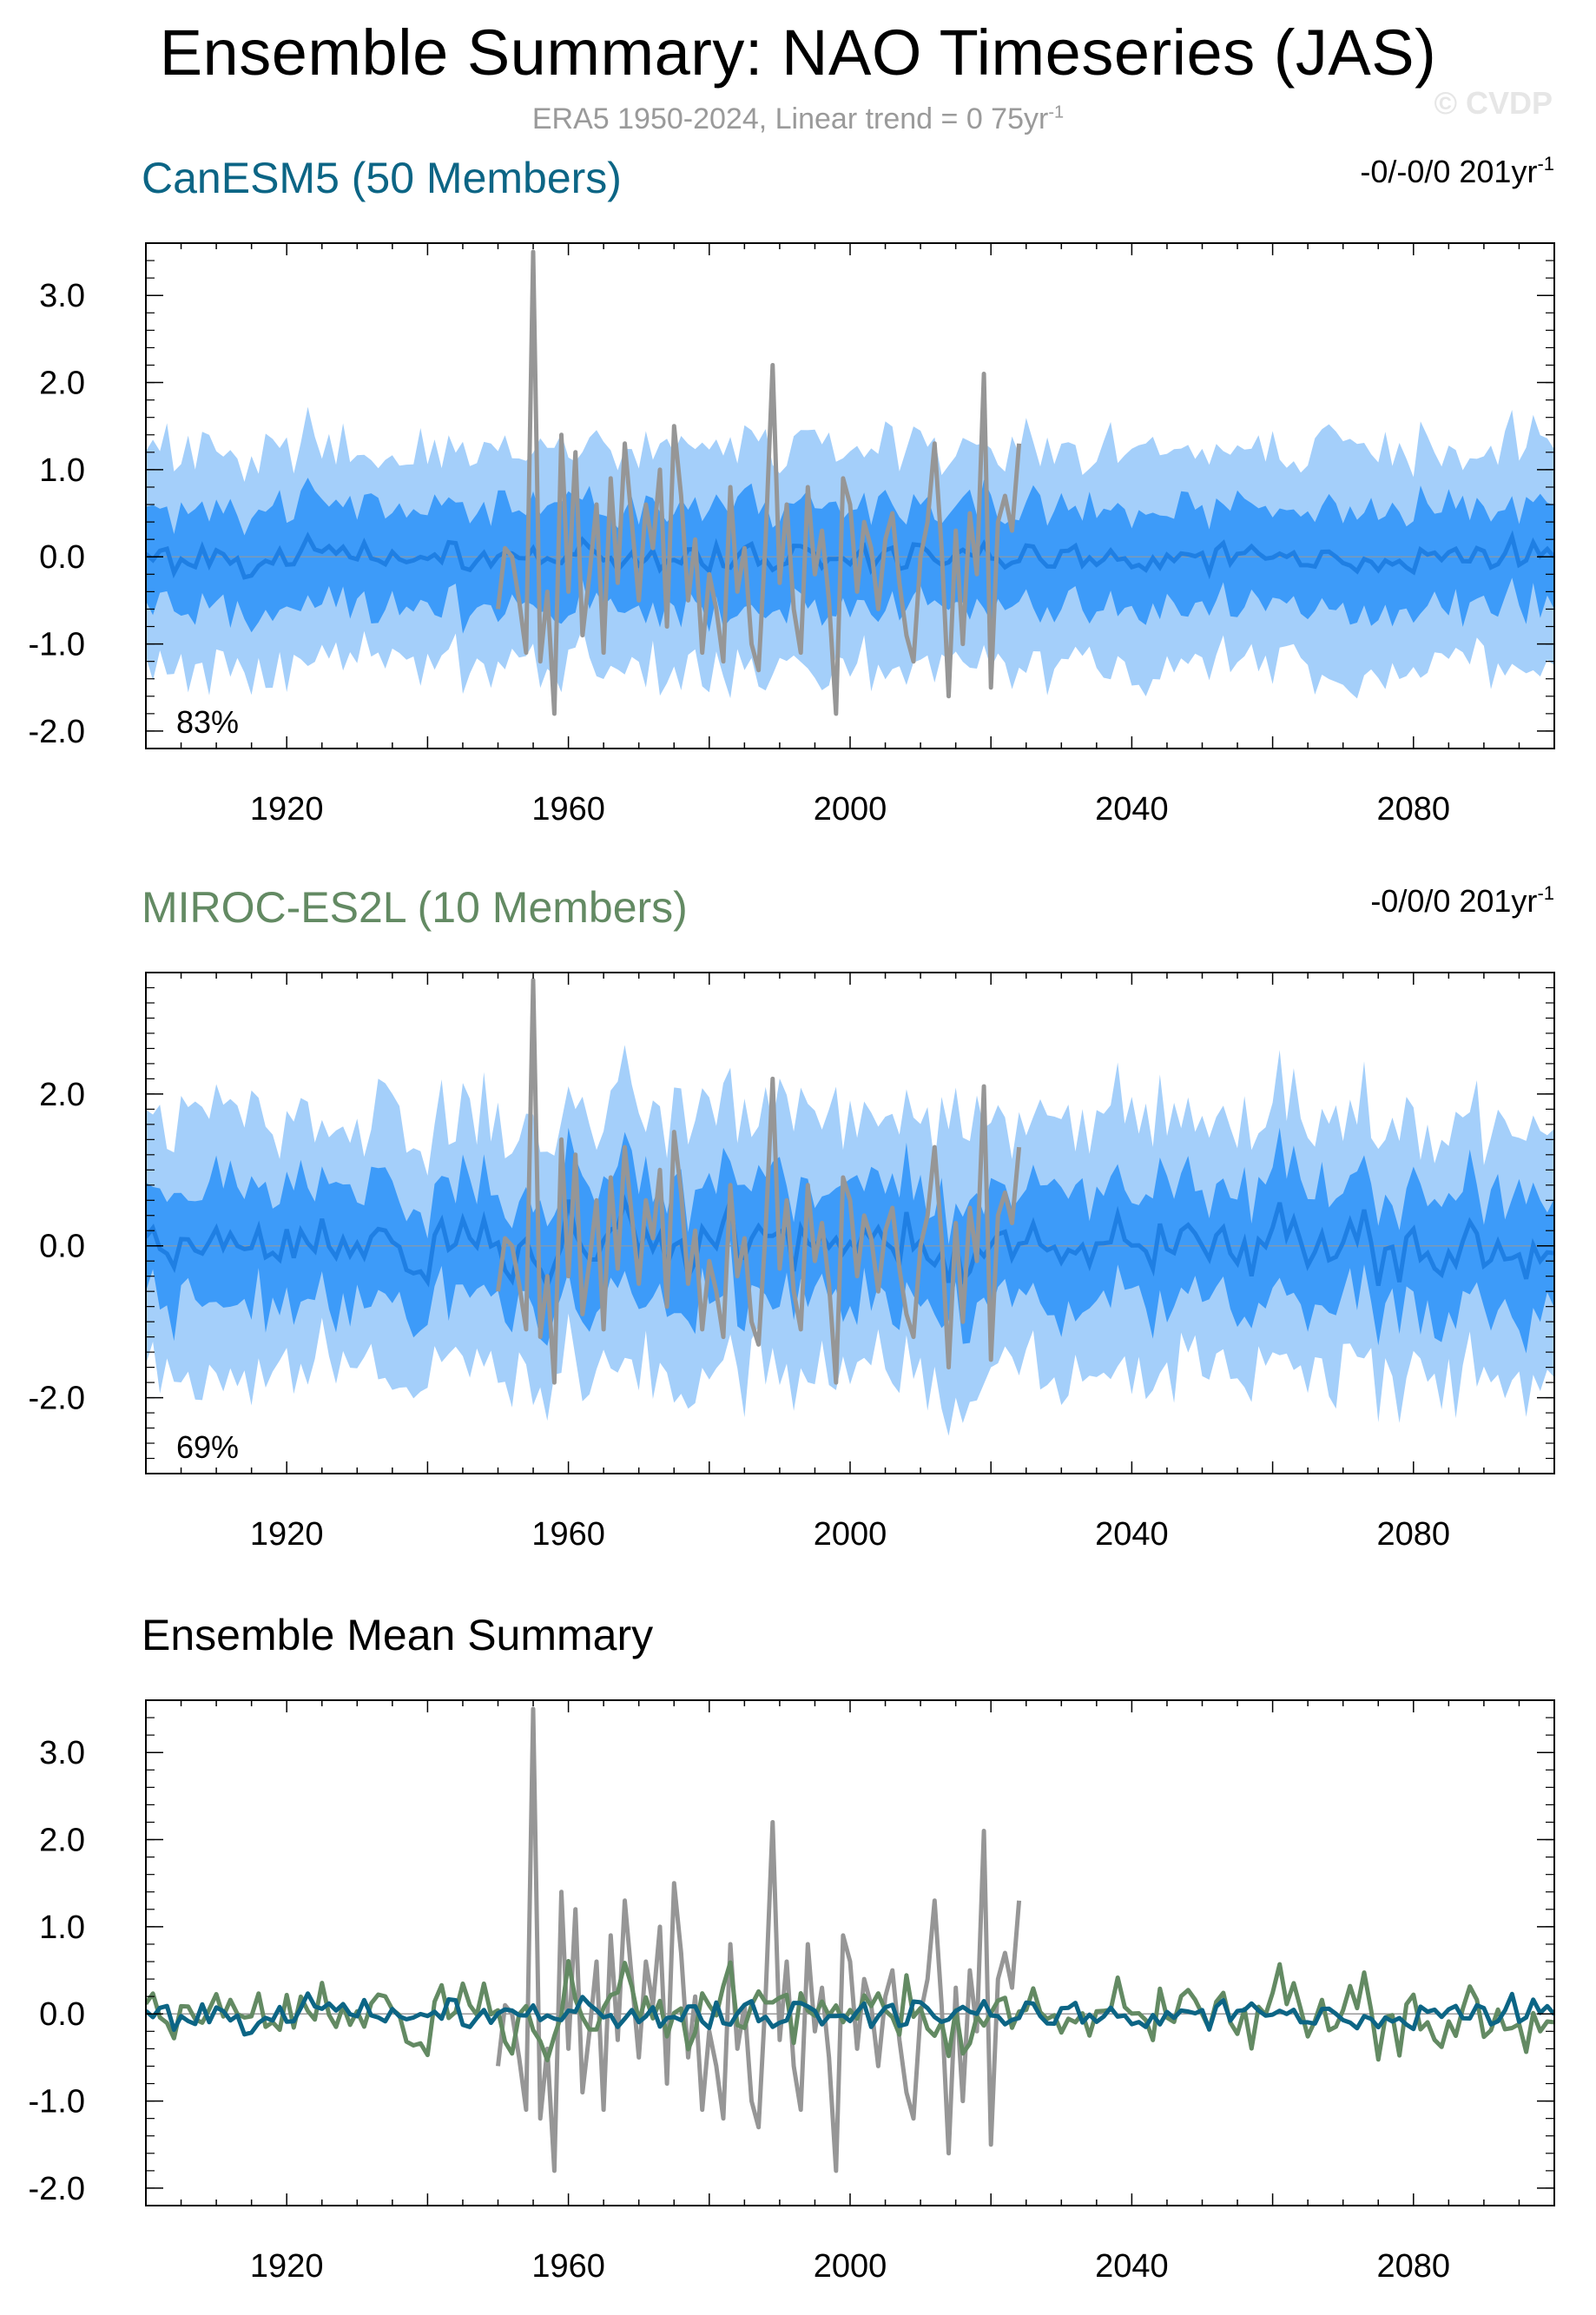 Image resolution: width=1596 pixels, height=2315 pixels. I want to click on subtitle-text: ERA5 1950-2024, Linear trend = 0 75yr, so click(790, 118).